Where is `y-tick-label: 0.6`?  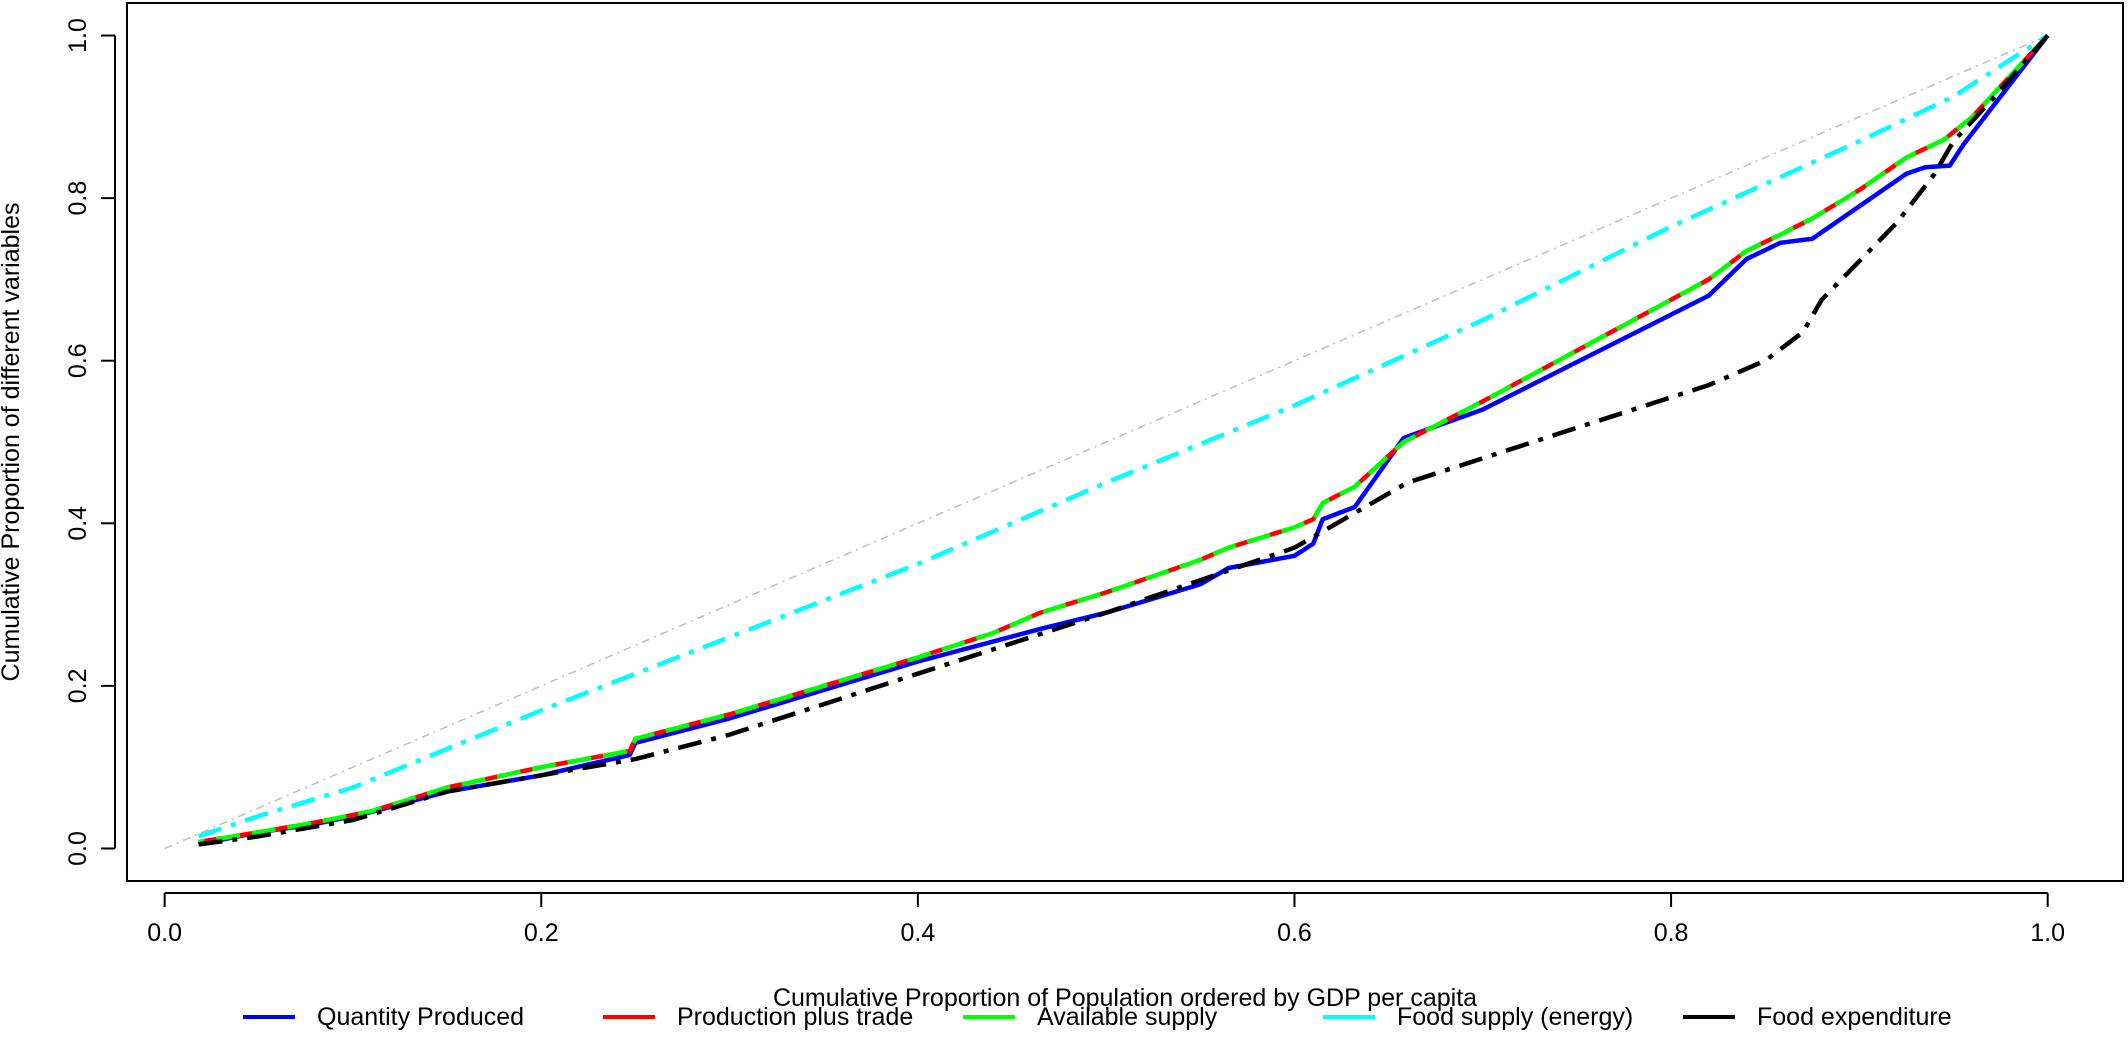 y-tick-label: 0.6 is located at coordinates (78, 360).